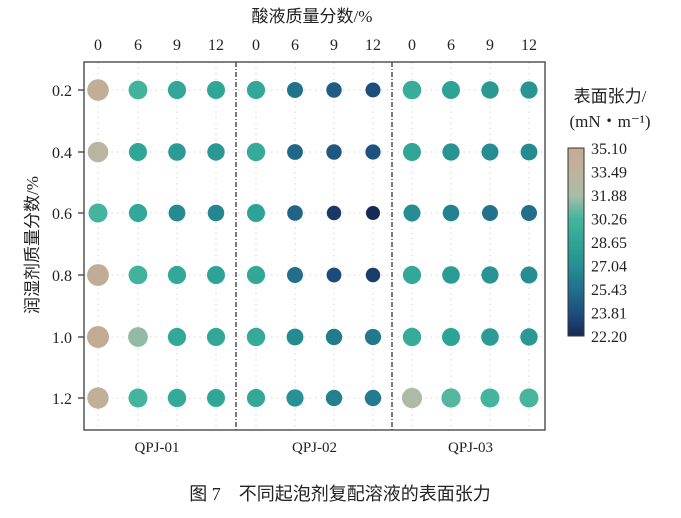 The image size is (681, 518). What do you see at coordinates (609, 149) in the screenshot?
I see `colorbar-tick-label: 35.10` at bounding box center [609, 149].